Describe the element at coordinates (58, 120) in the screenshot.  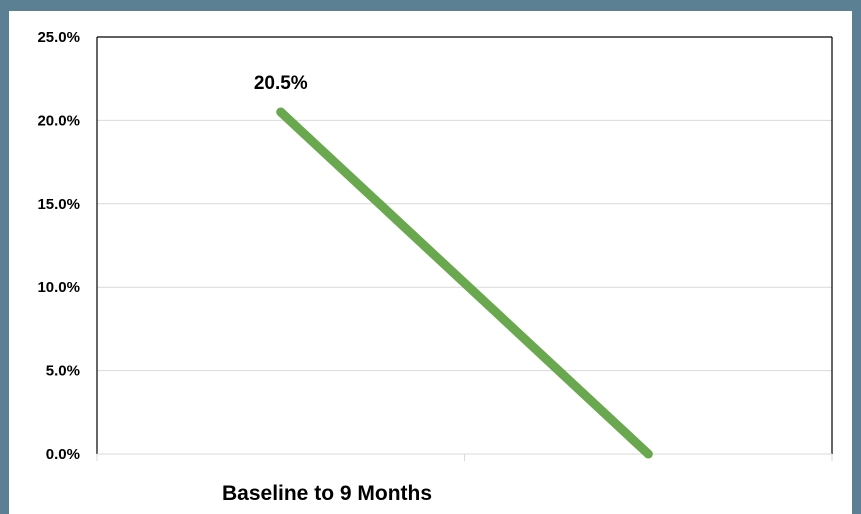
I see `y-tick-label: 20.0%` at that location.